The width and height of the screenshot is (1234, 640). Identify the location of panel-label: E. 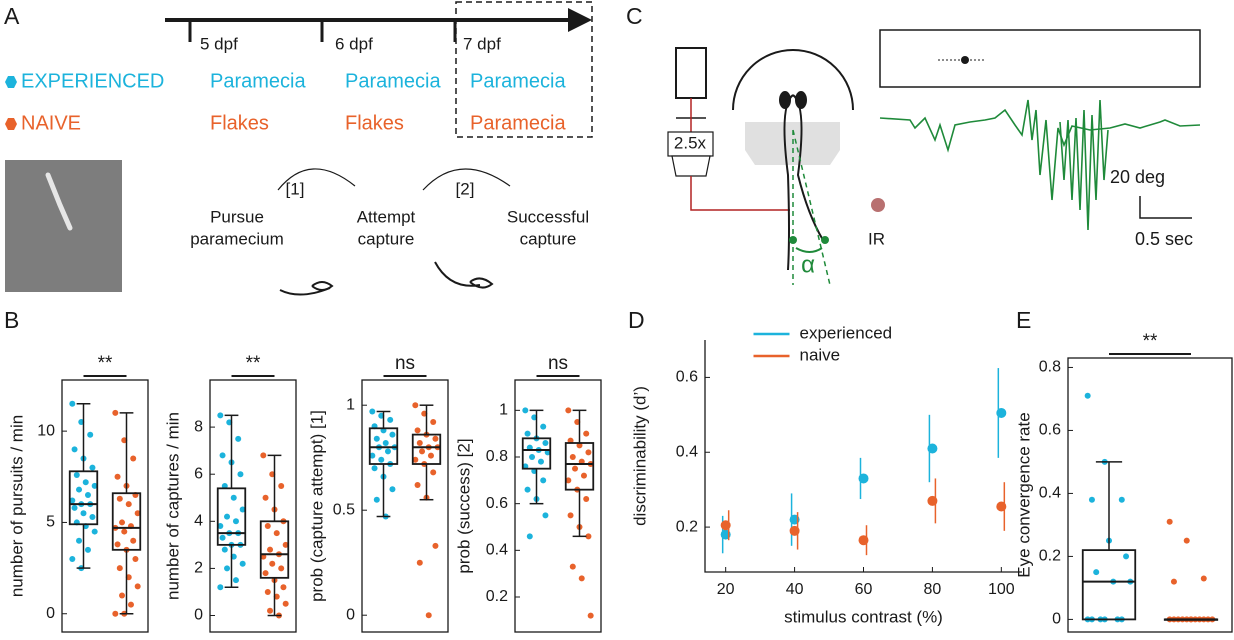
(1023, 320).